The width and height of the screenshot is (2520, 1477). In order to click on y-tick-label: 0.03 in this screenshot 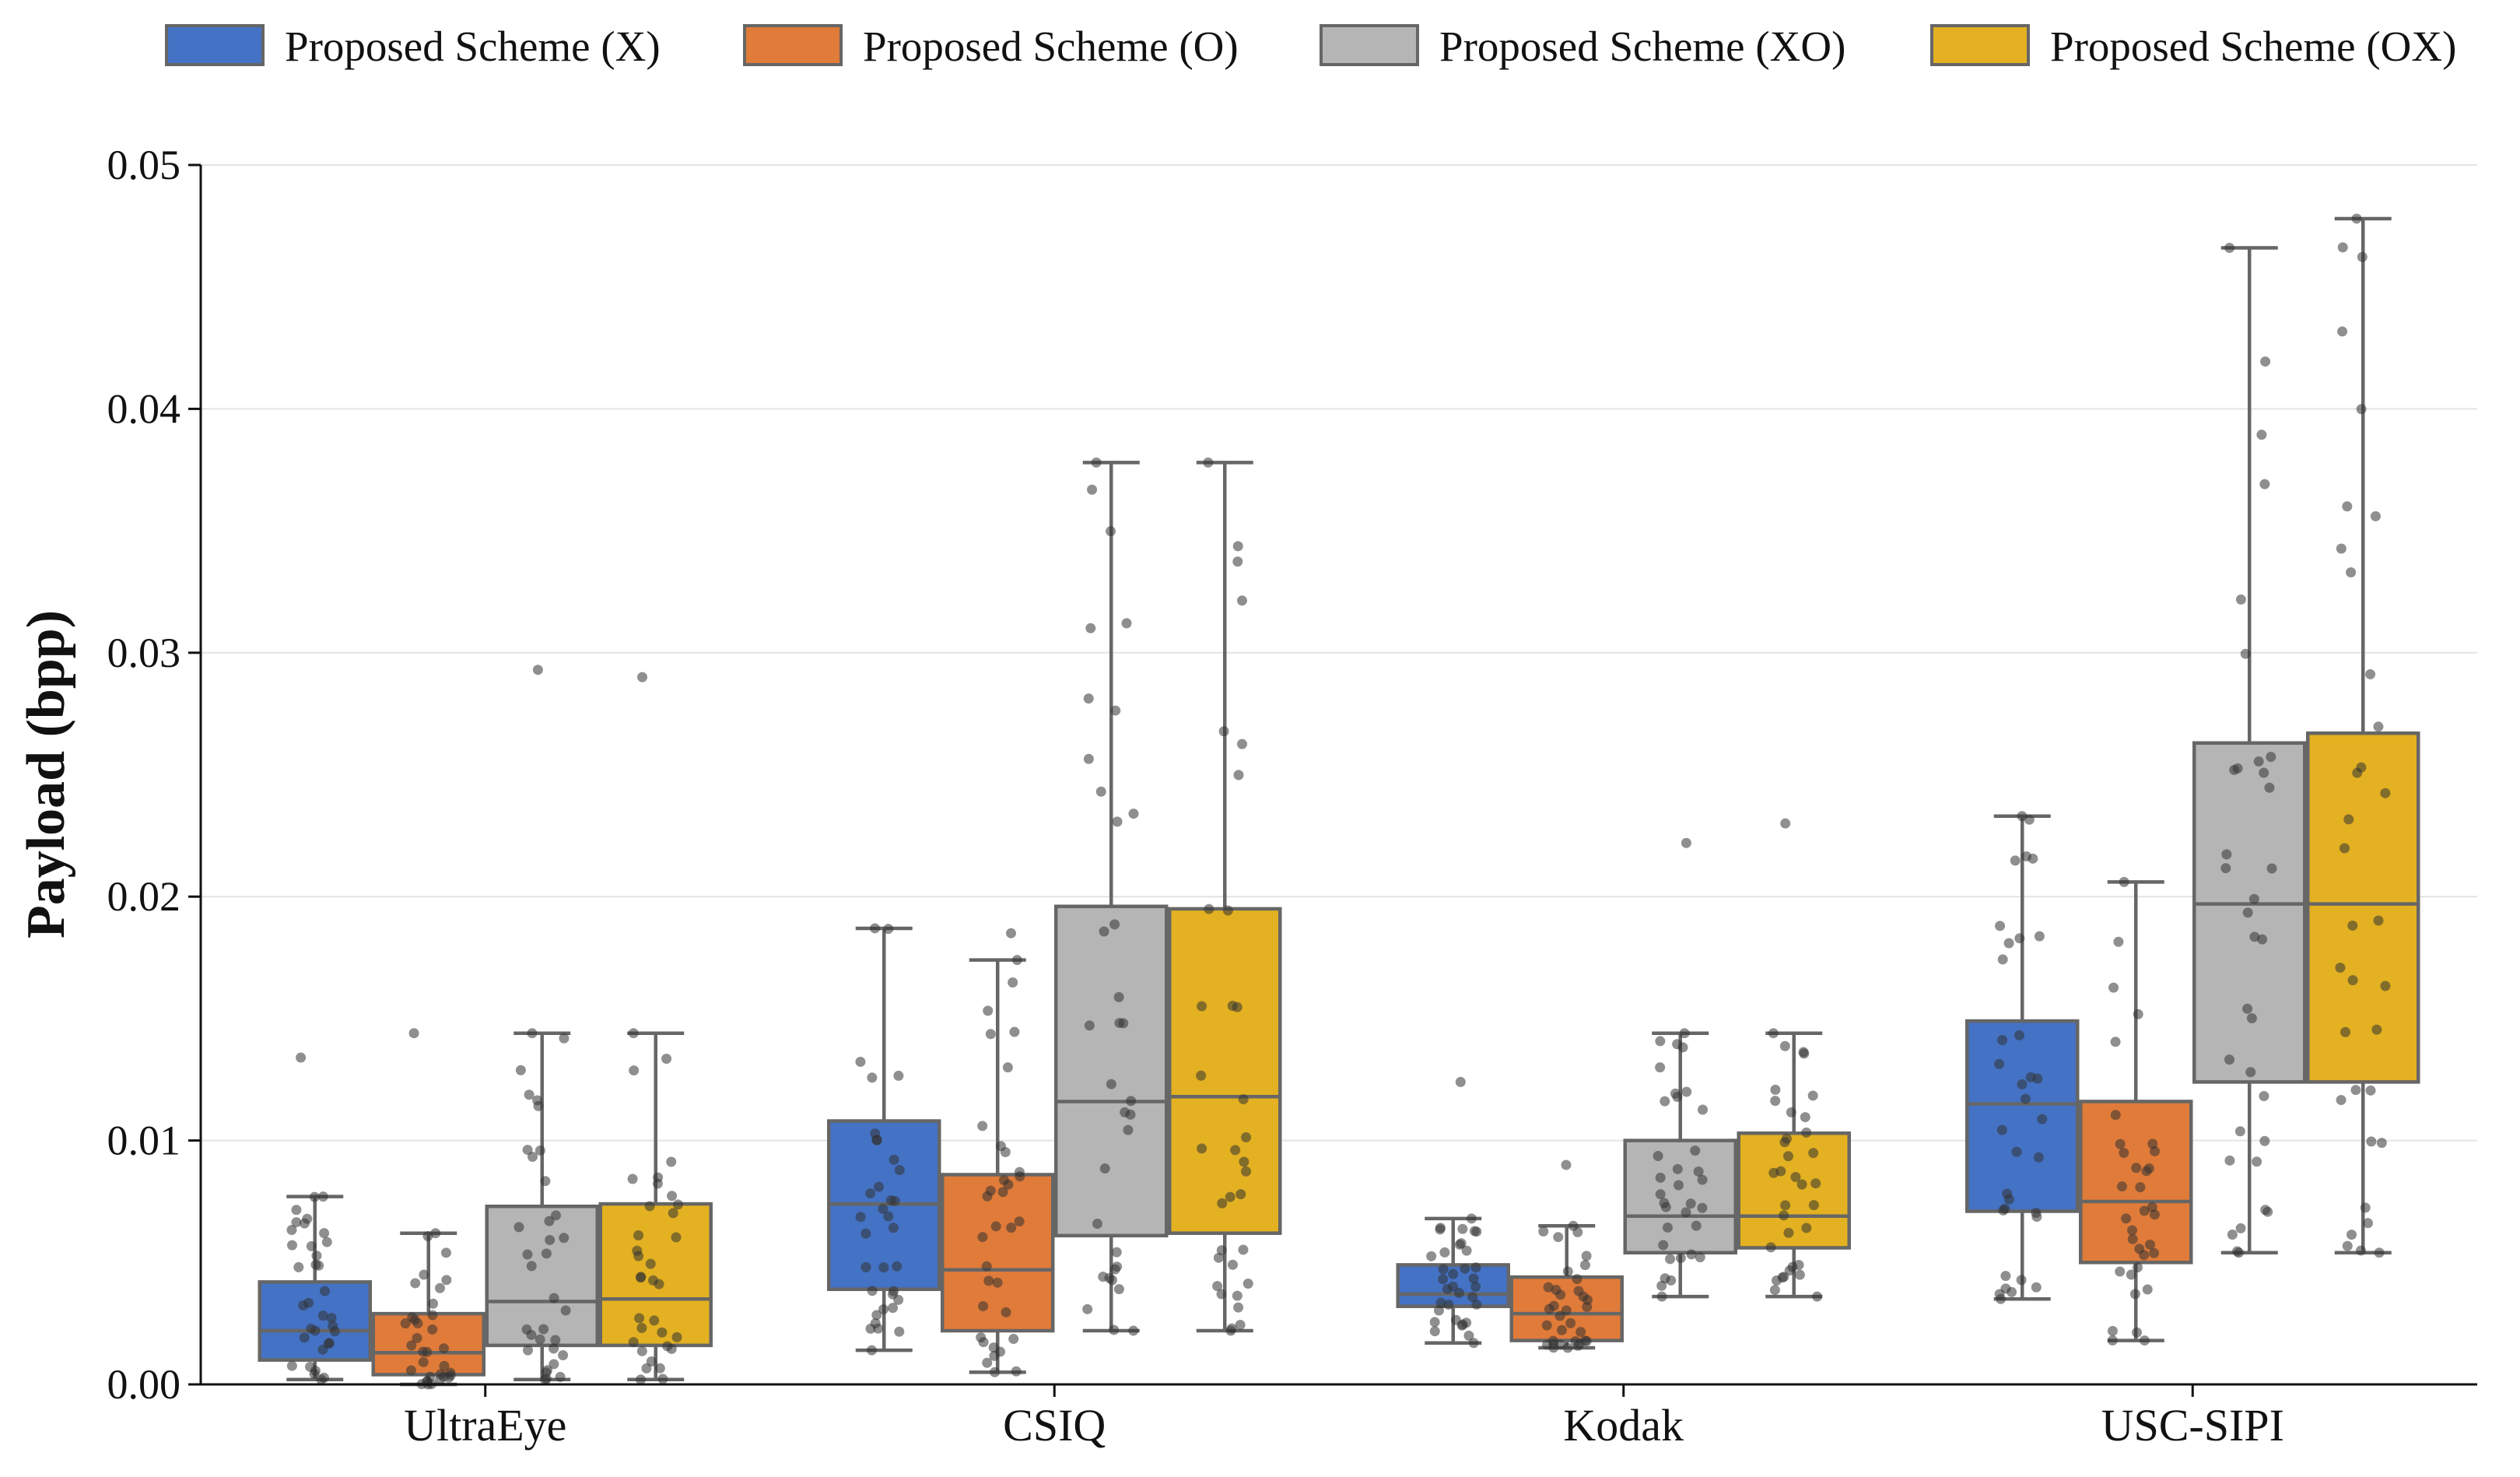, I will do `click(144, 653)`.